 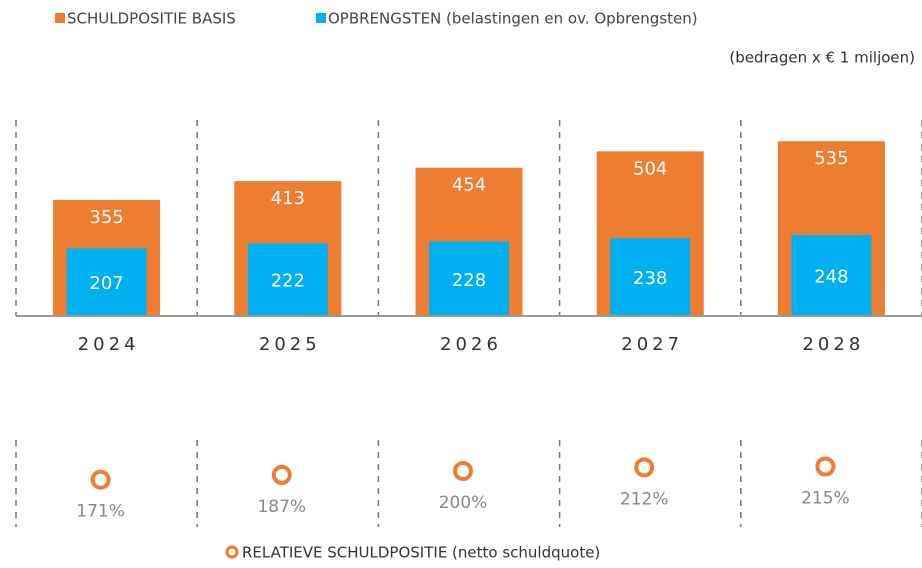 I want to click on x-tick-label: 2024, so click(x=109, y=344).